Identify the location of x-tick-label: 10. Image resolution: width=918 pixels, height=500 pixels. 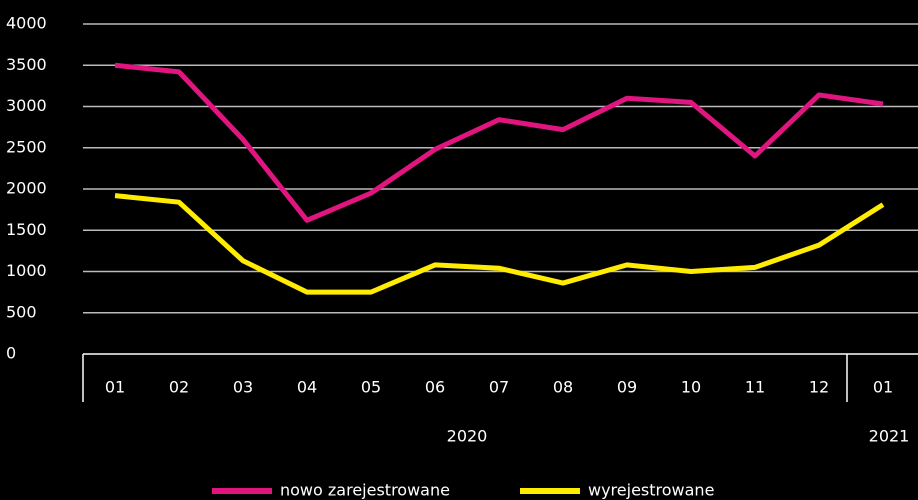
(691, 387).